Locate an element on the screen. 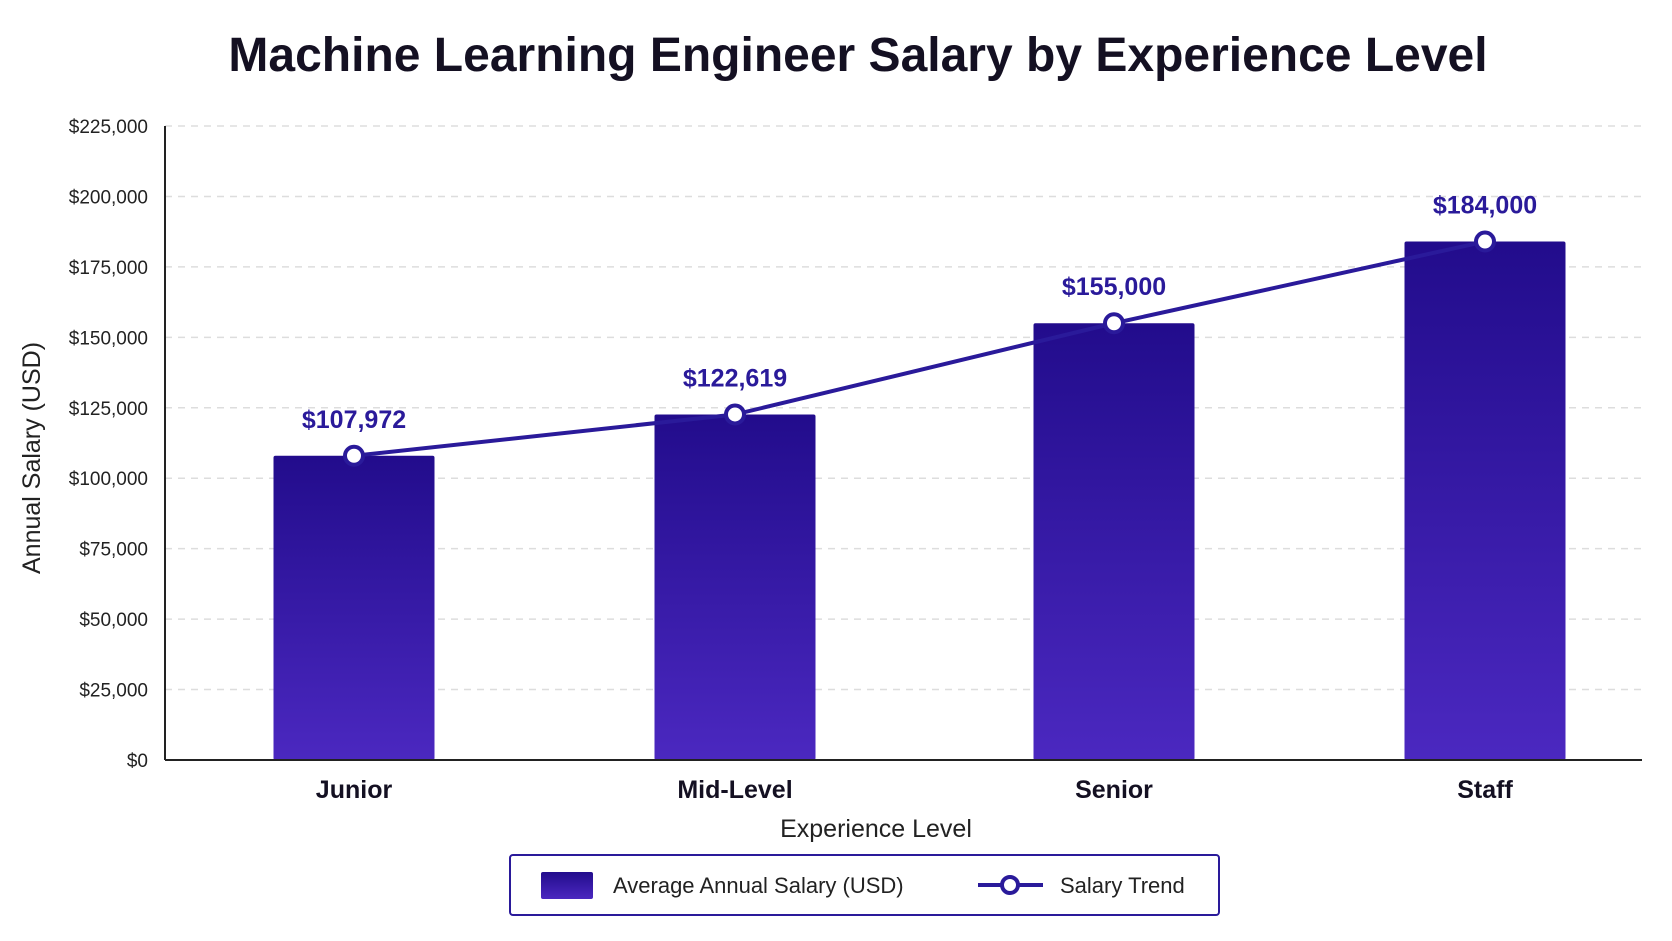  y-tick-label: $0 is located at coordinates (137, 761).